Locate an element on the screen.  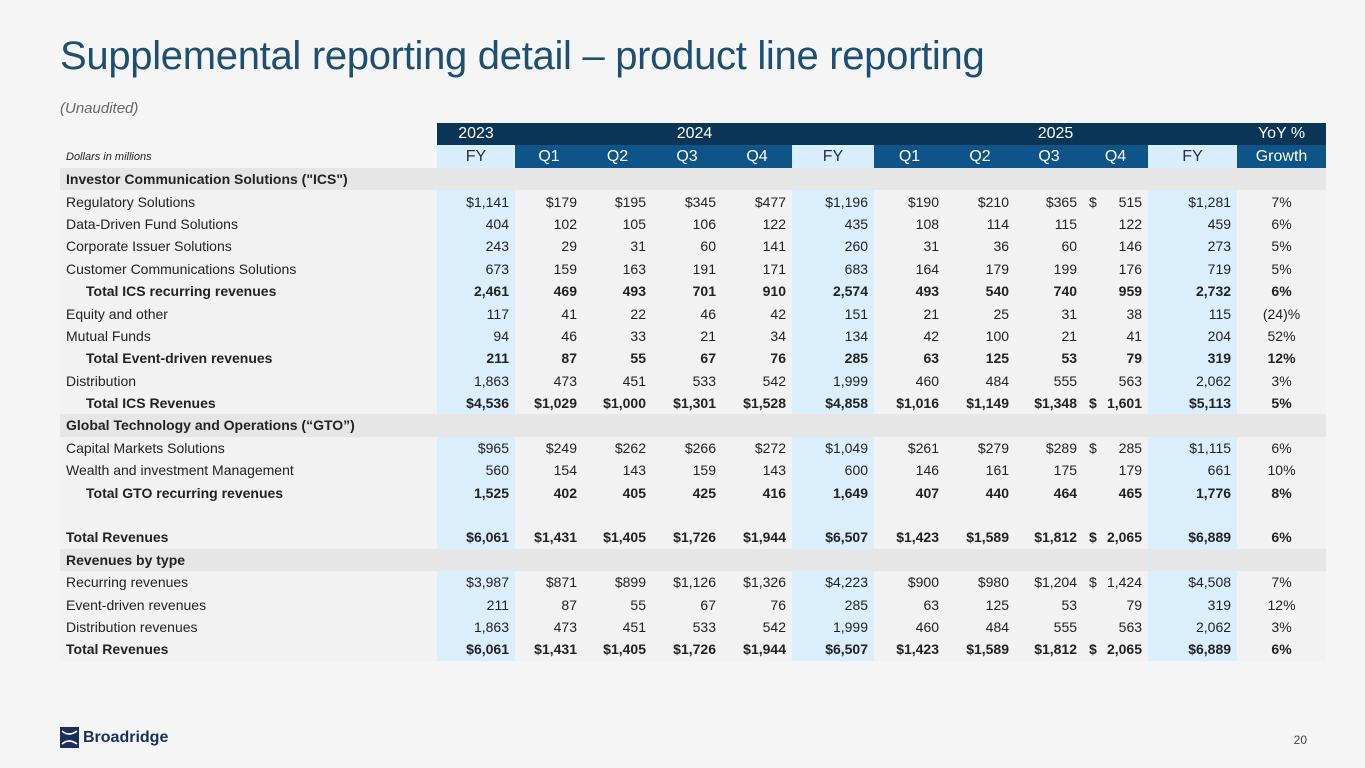
section-row: Revenues by type is located at coordinates (693, 560).